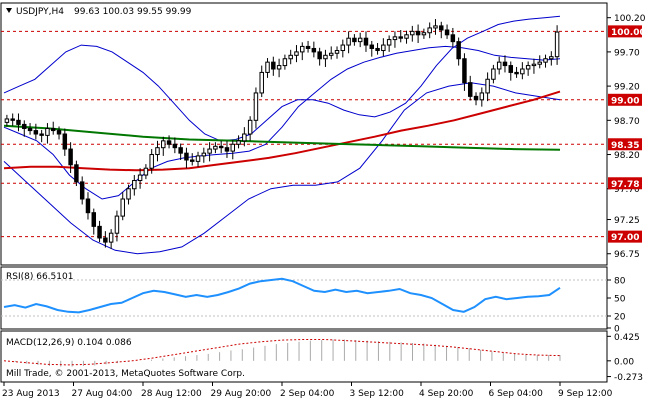 The image size is (650, 400). Describe the element at coordinates (627, 338) in the screenshot. I see `macd-tick-label-0: 0.425` at that location.